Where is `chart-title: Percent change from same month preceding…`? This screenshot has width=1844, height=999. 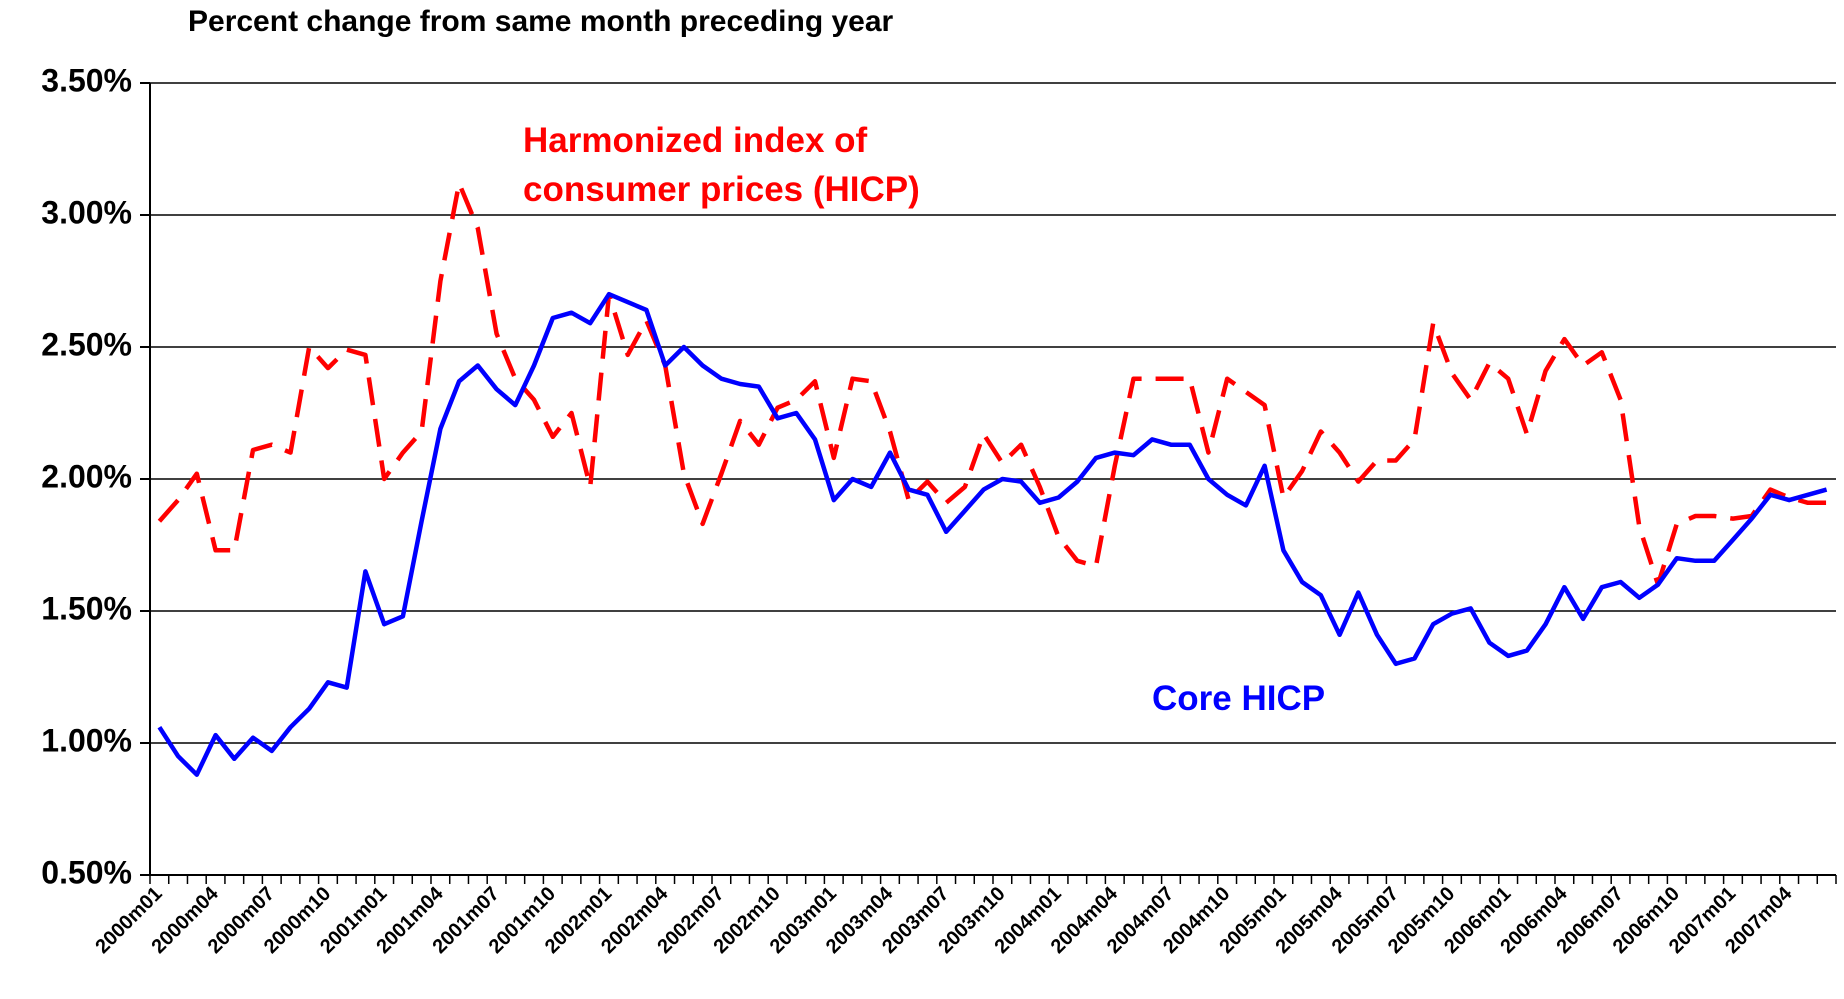 chart-title: Percent change from same month preceding… is located at coordinates (541, 21).